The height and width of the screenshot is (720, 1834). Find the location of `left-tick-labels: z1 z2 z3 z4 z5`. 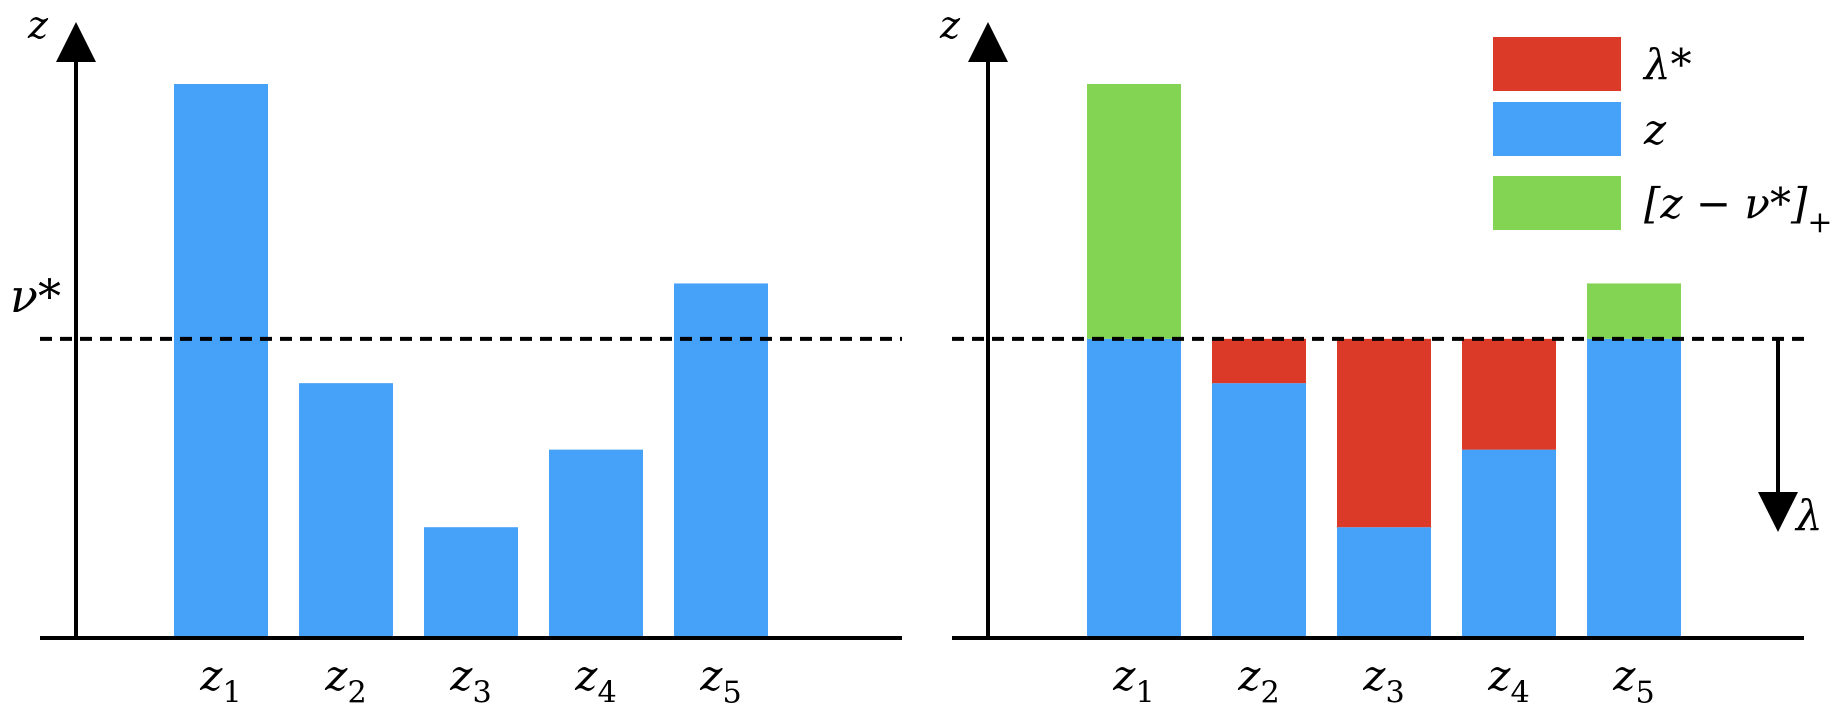

left-tick-labels: z1 z2 z3 z4 z5 is located at coordinates (470, 681).